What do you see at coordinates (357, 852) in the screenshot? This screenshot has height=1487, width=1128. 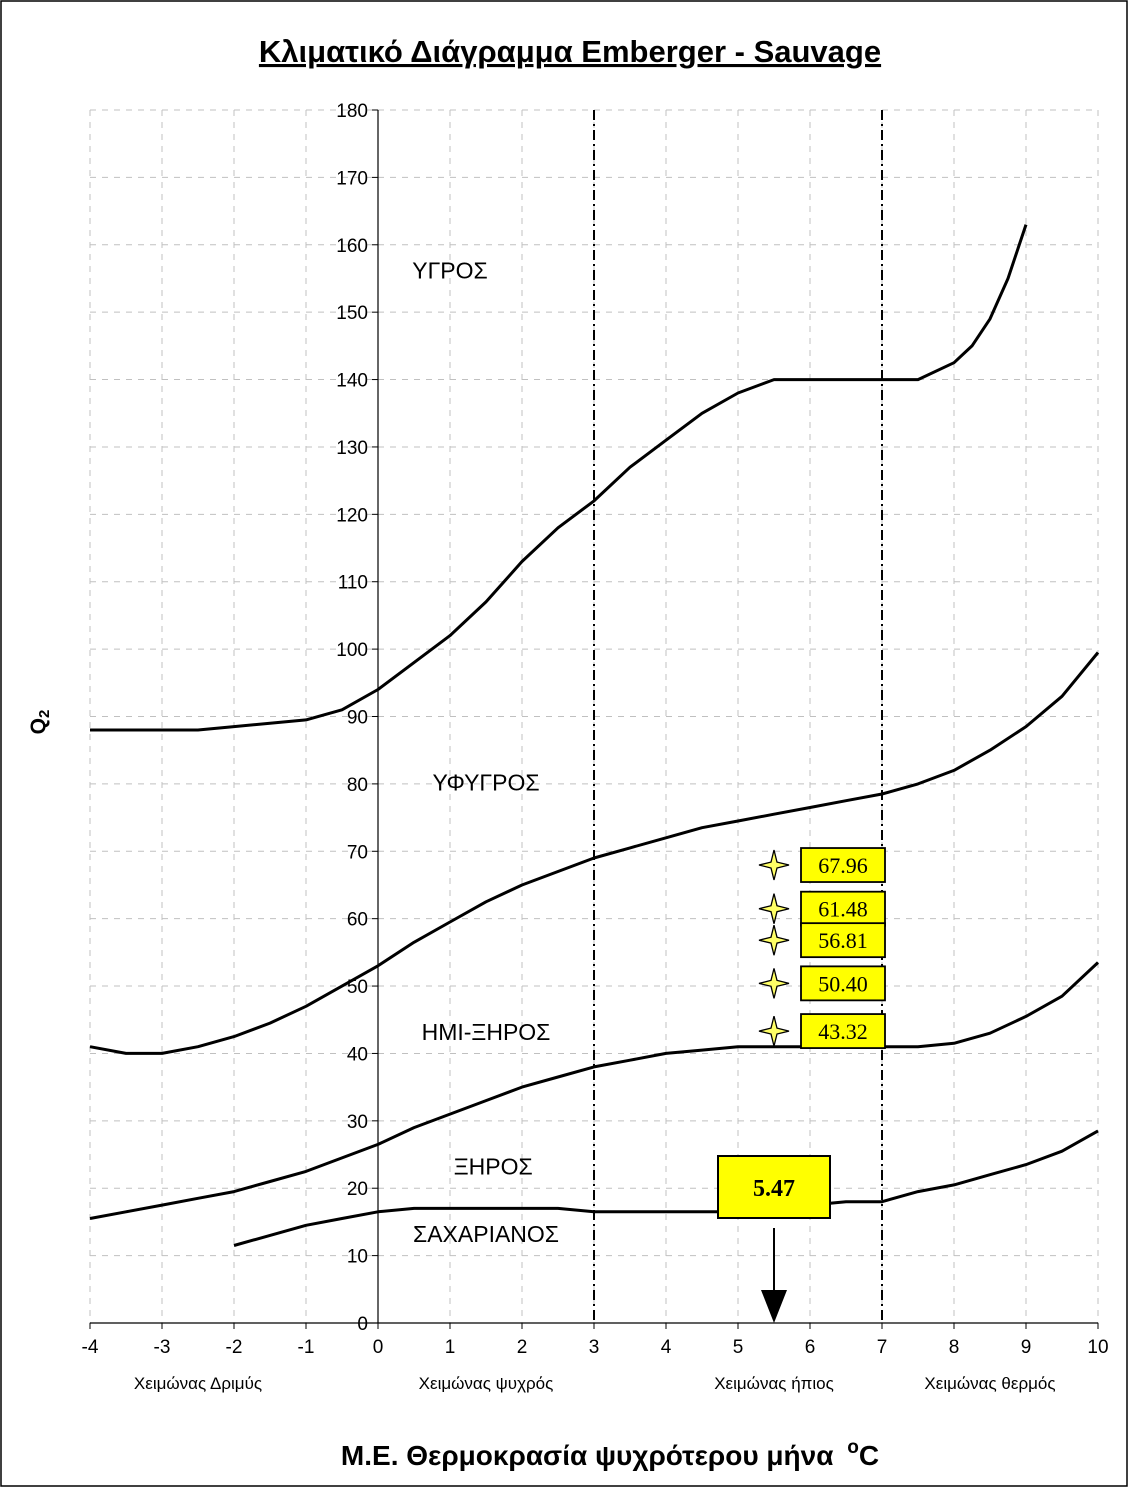 I see `y-tick-label: 70` at bounding box center [357, 852].